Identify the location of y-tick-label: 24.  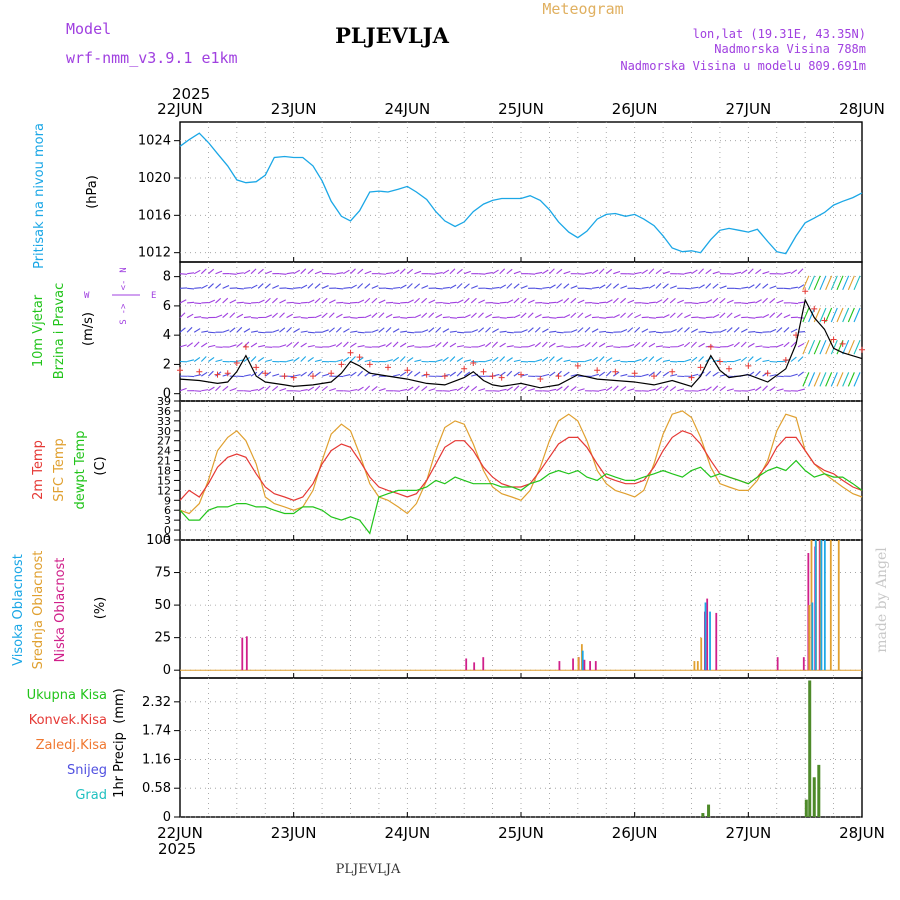
(164, 451).